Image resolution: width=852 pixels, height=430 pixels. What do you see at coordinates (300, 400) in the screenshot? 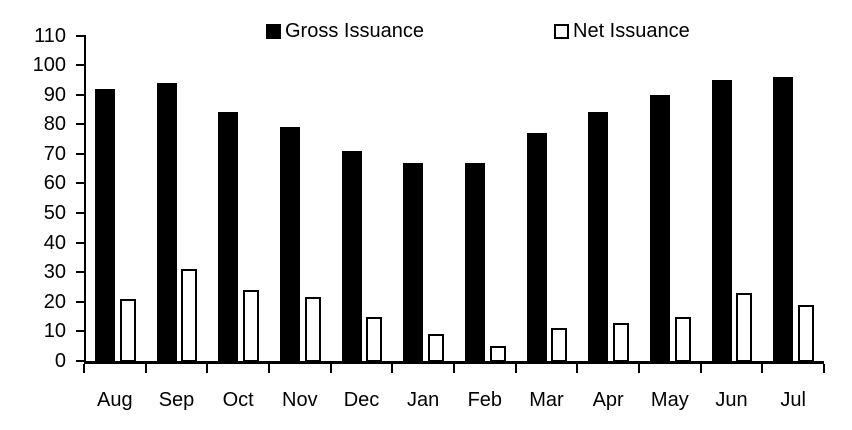
I see `x-axis-label: Nov` at bounding box center [300, 400].